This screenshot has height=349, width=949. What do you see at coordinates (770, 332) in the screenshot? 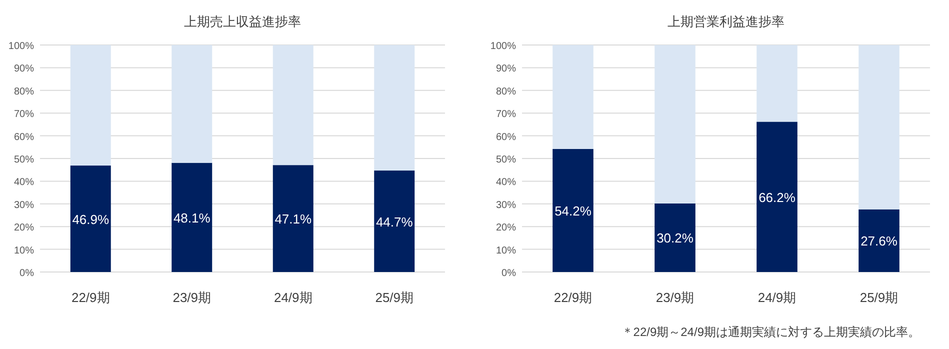
I see `text: ＊22/9期～24/9期は通期実績に対する上期実績の比率。` at bounding box center [770, 332].